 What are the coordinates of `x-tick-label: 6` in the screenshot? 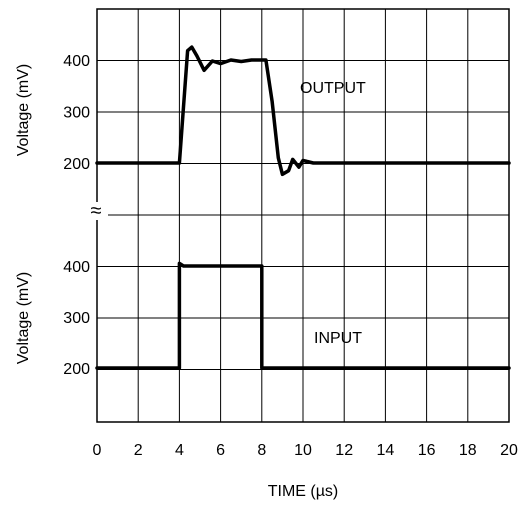 It's located at (220, 450).